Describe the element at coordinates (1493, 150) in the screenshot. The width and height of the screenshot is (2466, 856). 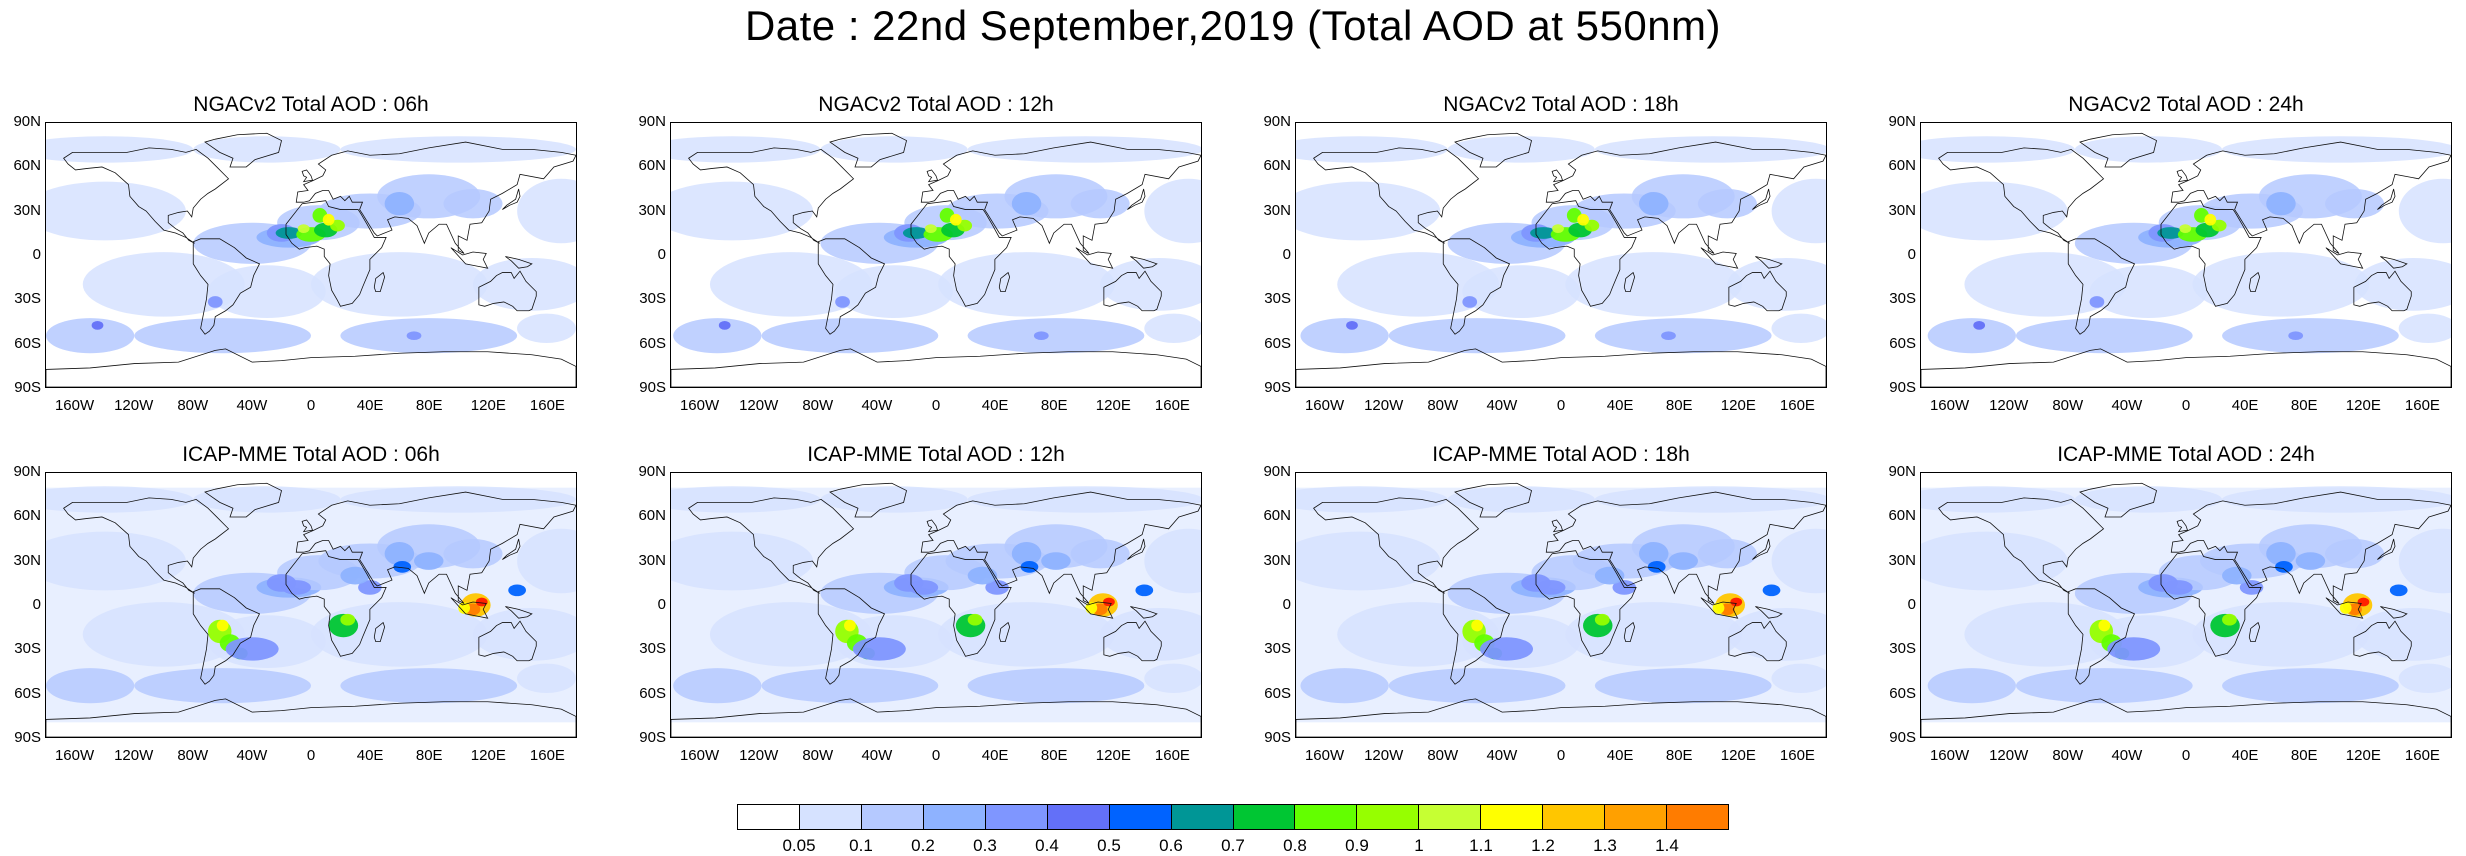
I see `coastline-greenland` at that location.